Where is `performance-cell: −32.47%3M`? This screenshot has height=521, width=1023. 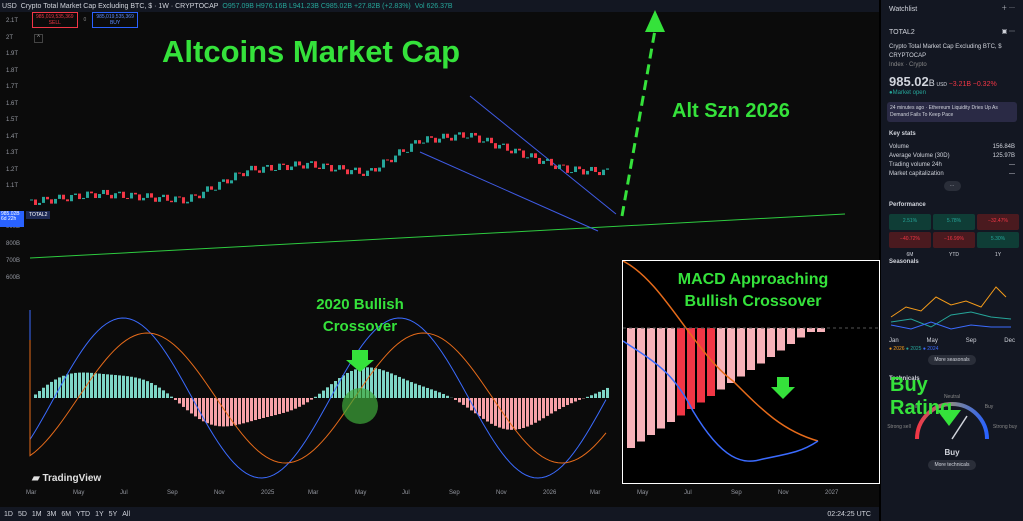
performance-cell: −32.47%3M is located at coordinates (998, 227).